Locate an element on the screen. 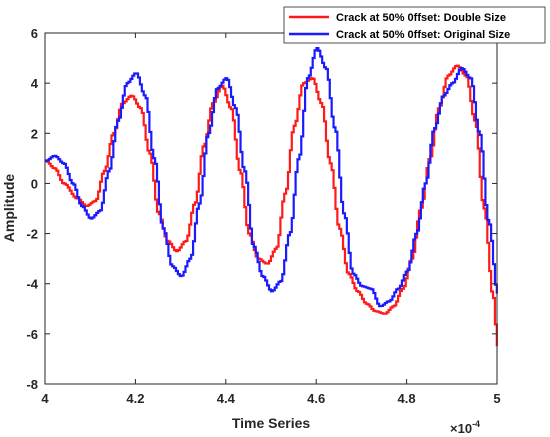 The width and height of the screenshot is (550, 437). x-tick-label: 4.4 is located at coordinates (226, 398).